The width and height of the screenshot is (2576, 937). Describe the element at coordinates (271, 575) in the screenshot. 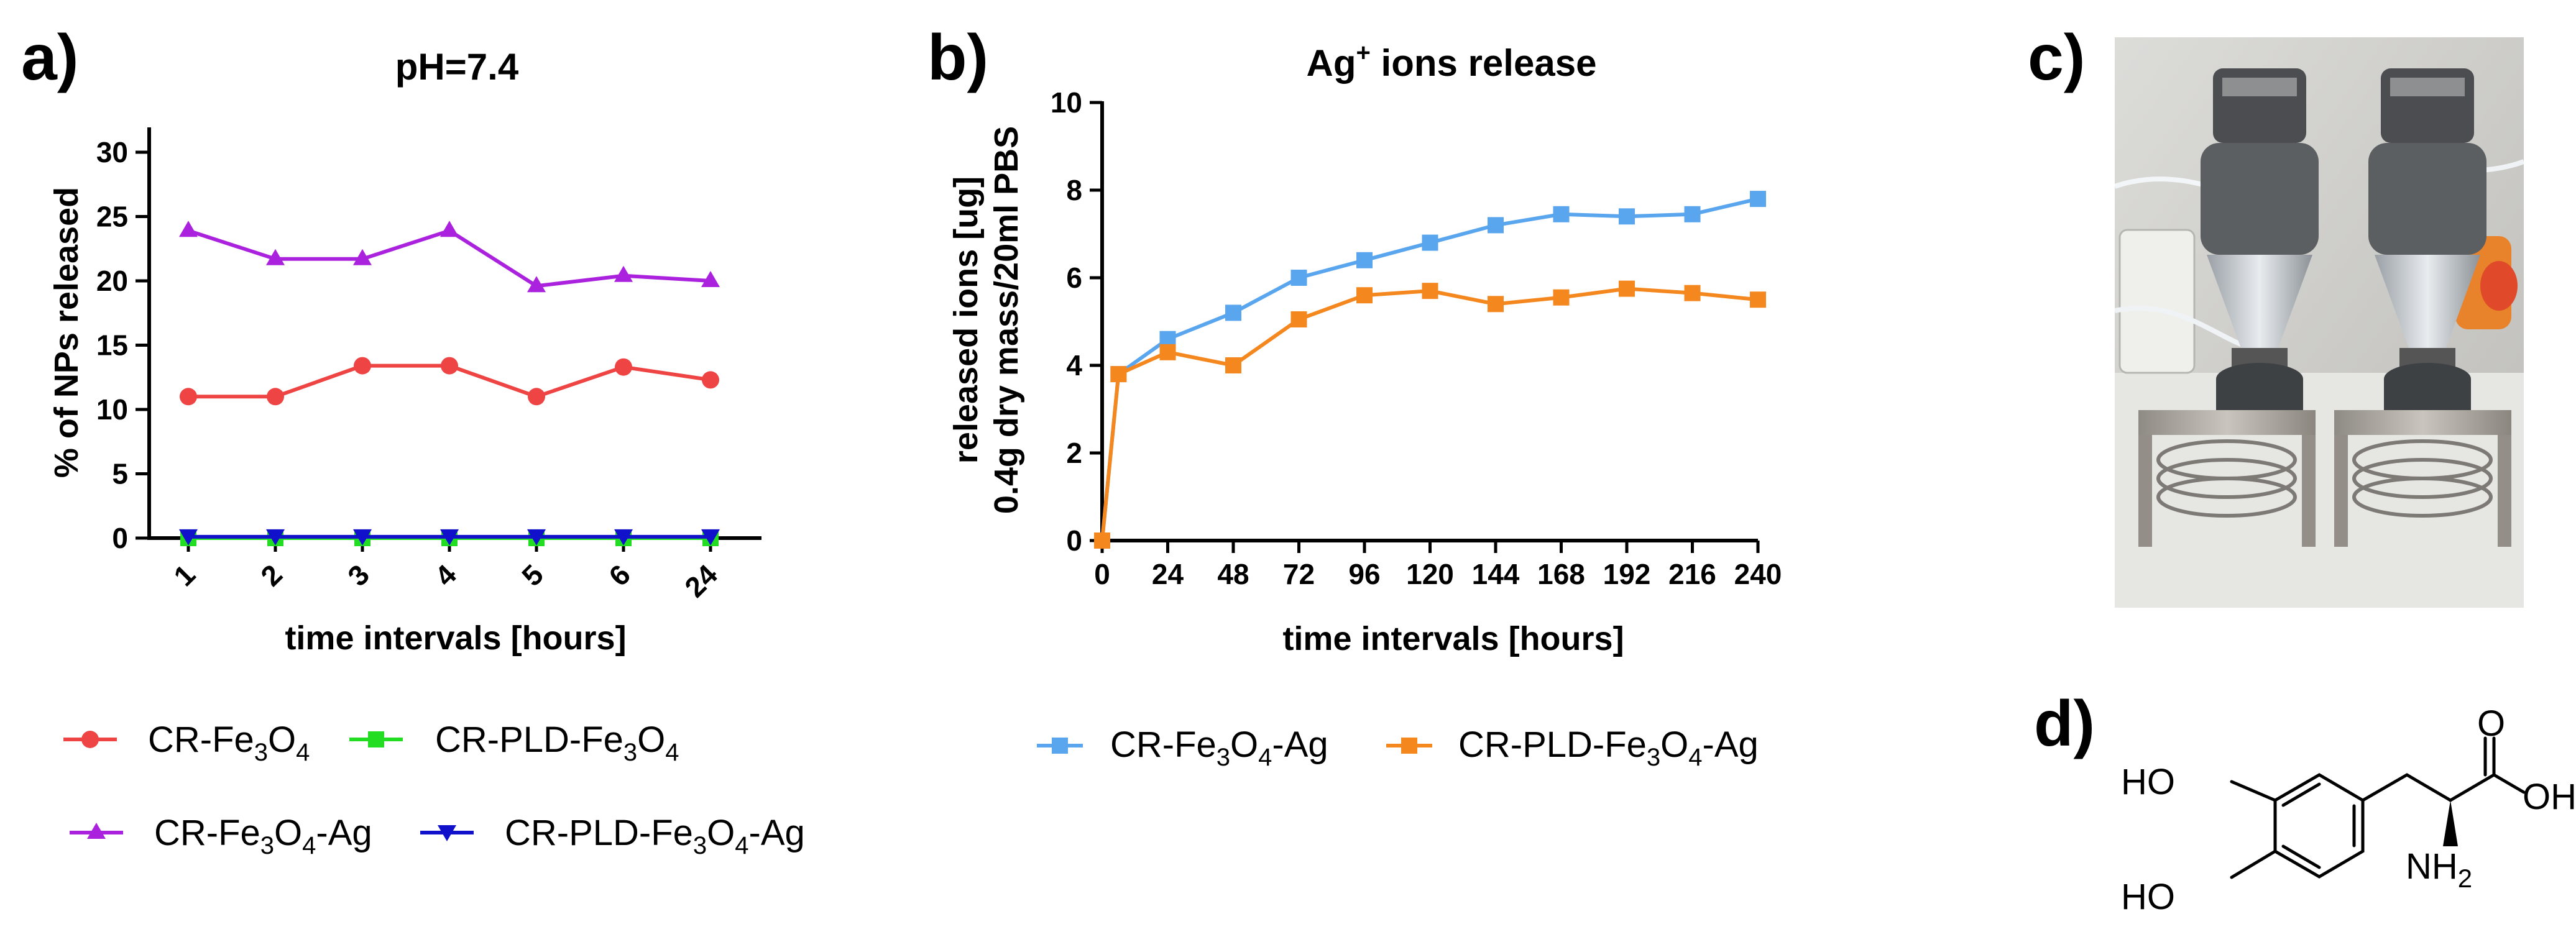

I see `chart-a-xtick-label-2: 2` at that location.